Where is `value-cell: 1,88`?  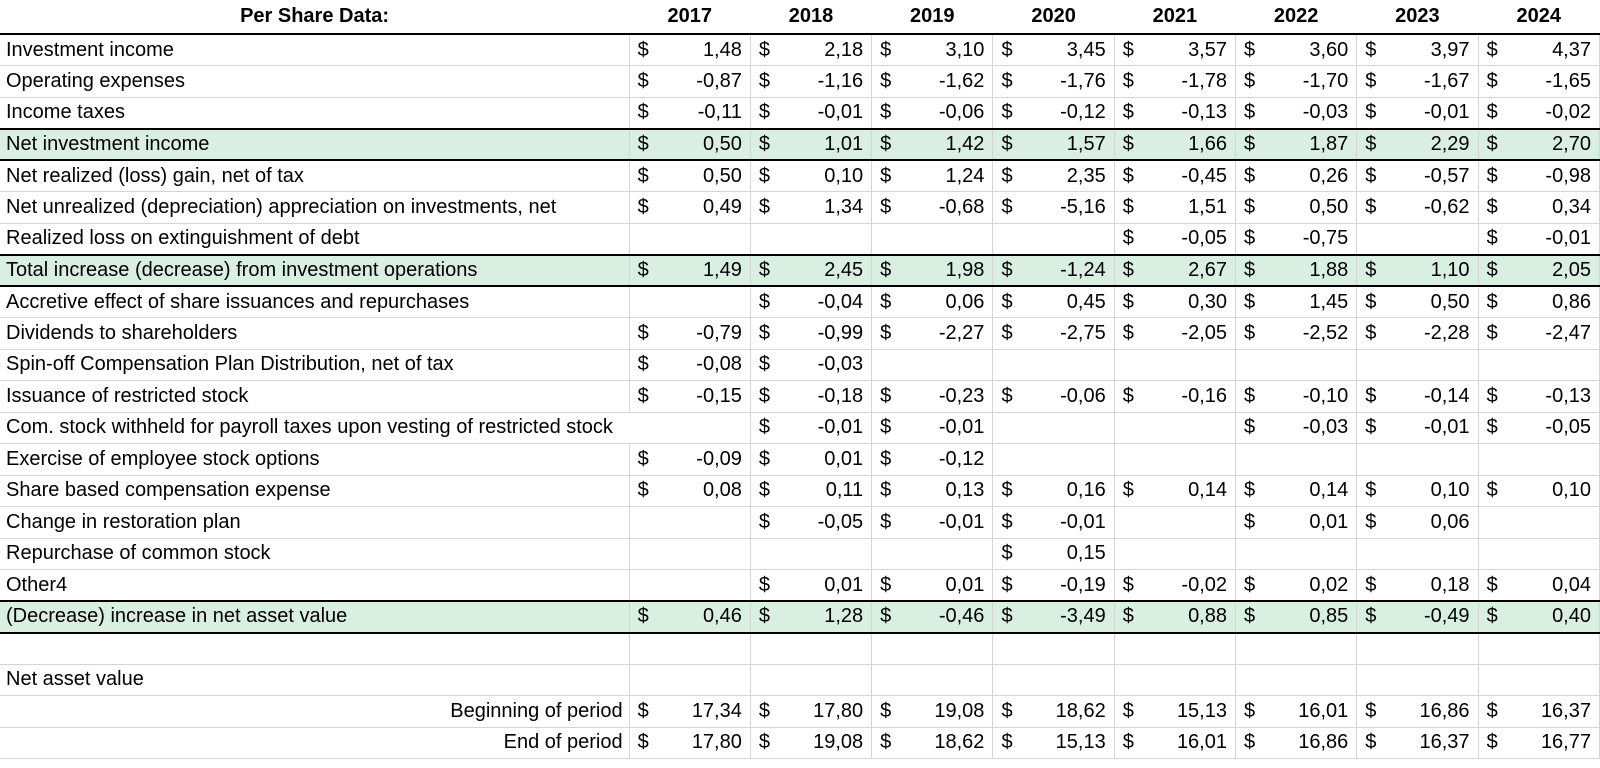 value-cell: 1,88 is located at coordinates (1312, 270).